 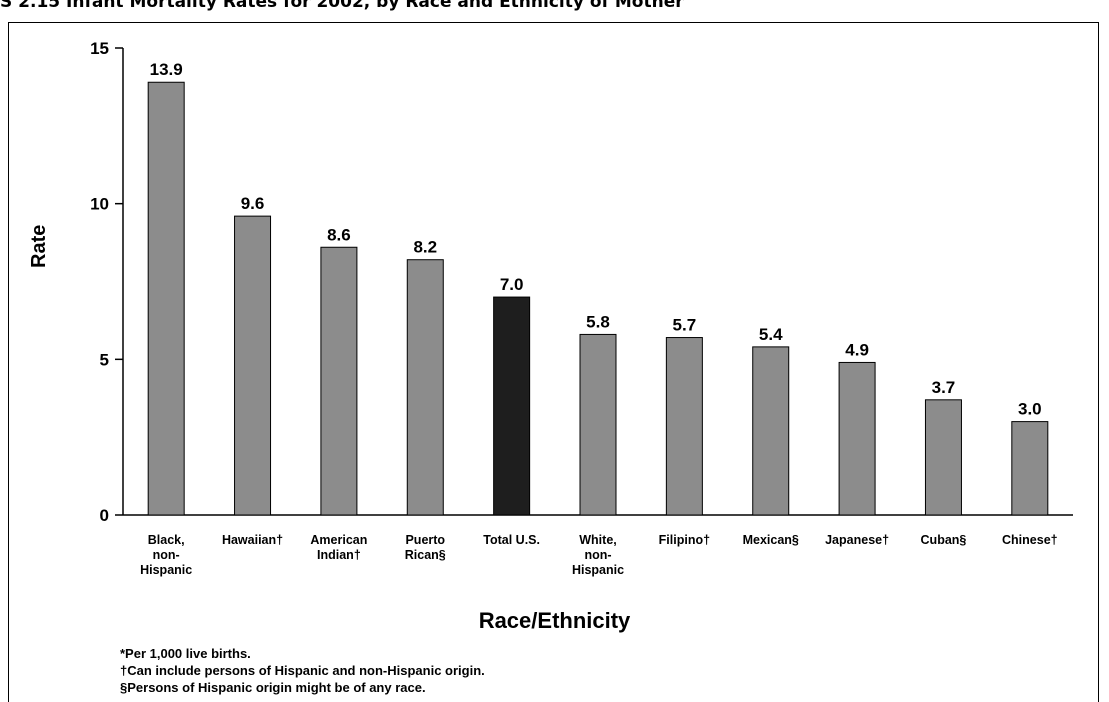 I want to click on x-tick-label: American Indian†, so click(x=339, y=548).